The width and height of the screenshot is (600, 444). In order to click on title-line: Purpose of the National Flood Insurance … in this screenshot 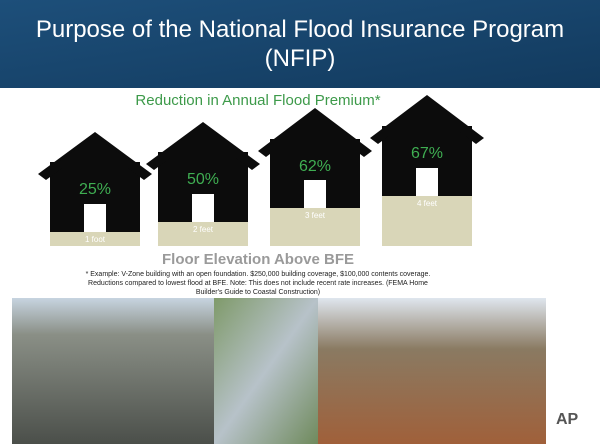, I will do `click(300, 29)`.